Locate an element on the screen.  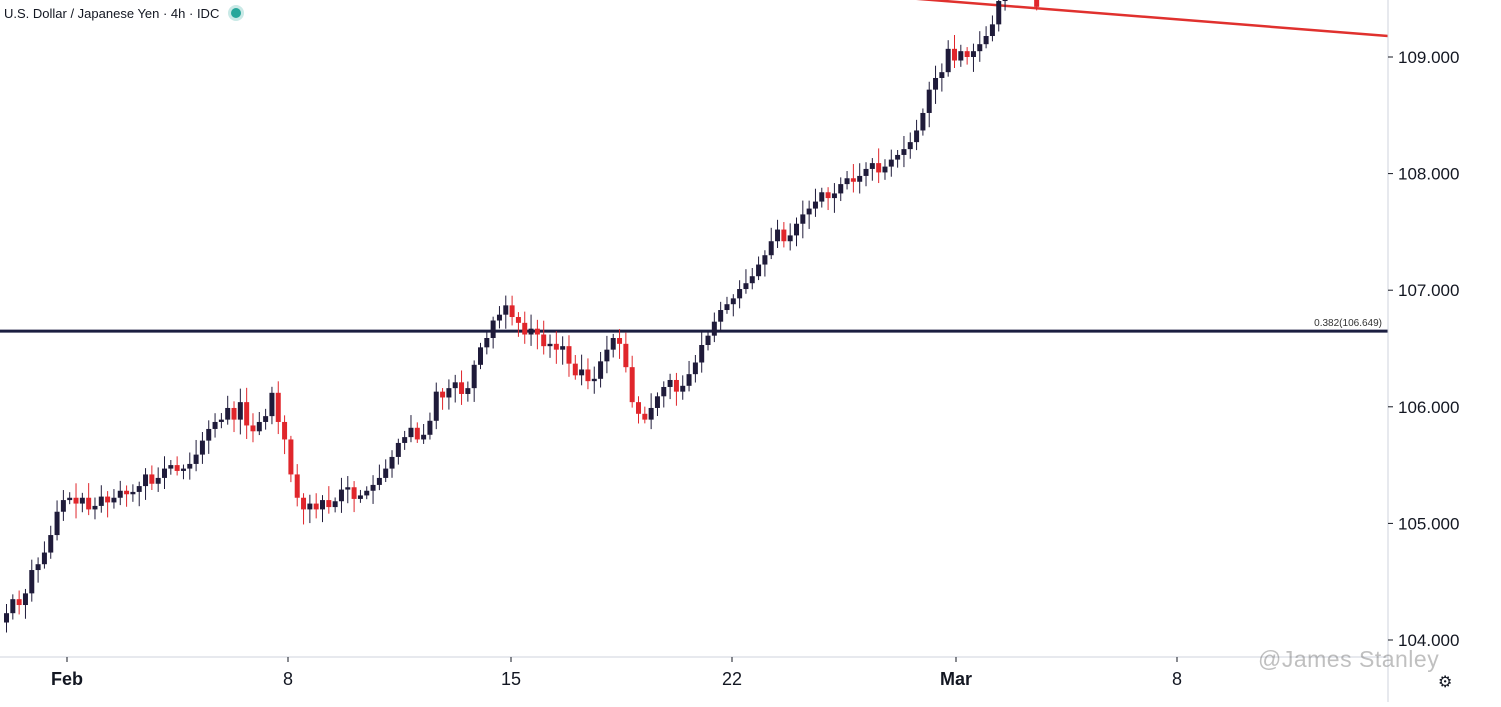
x-tick-label: 22 is located at coordinates (732, 679).